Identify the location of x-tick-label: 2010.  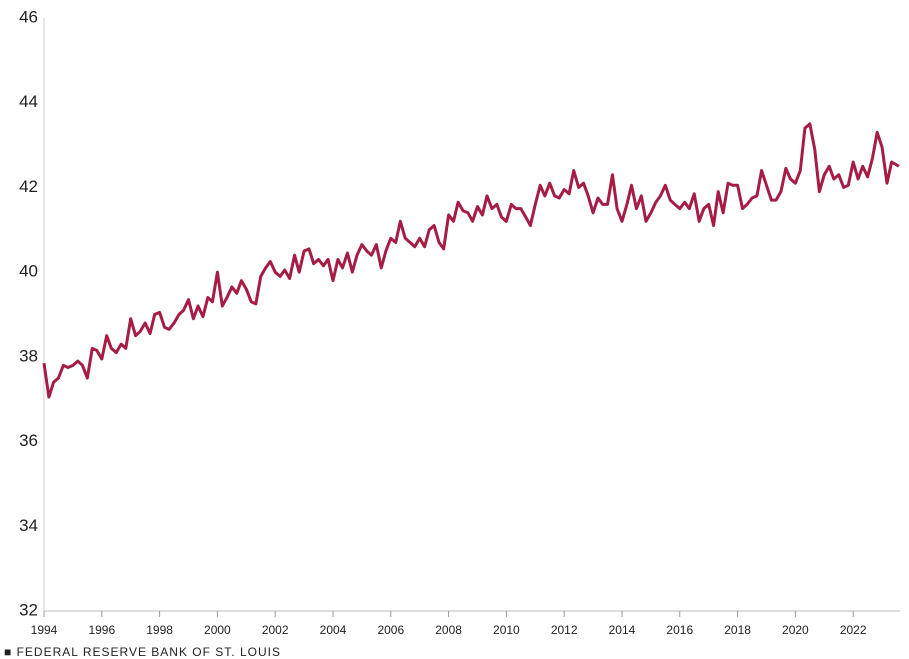
(506, 630).